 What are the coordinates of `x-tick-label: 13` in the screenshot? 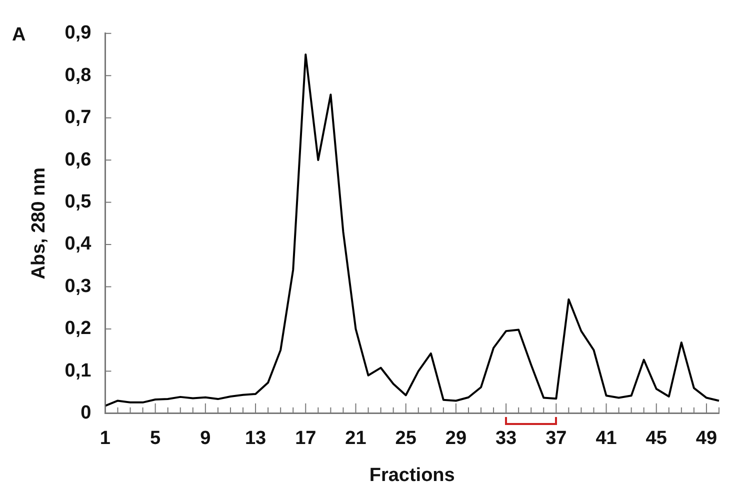 It's located at (255, 439).